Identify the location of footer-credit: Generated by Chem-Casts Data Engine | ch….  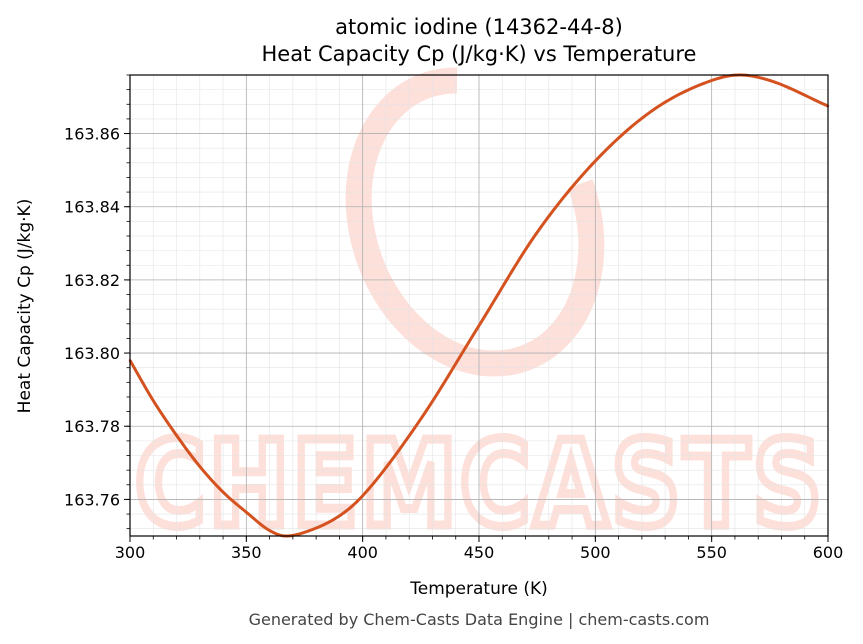
(479, 619).